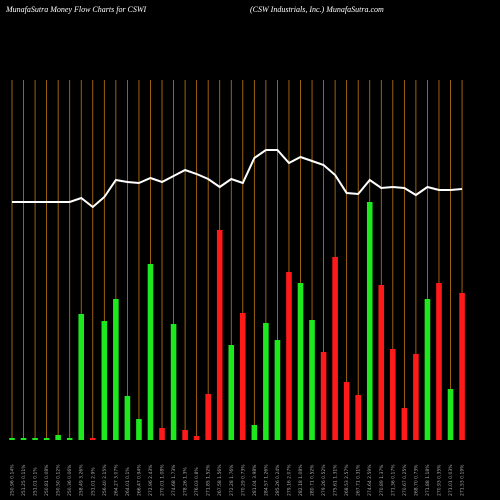 This screenshot has width=500, height=500. What do you see at coordinates (393, 480) in the screenshot?
I see `x-tick-label: 271.36 0.17%` at bounding box center [393, 480].